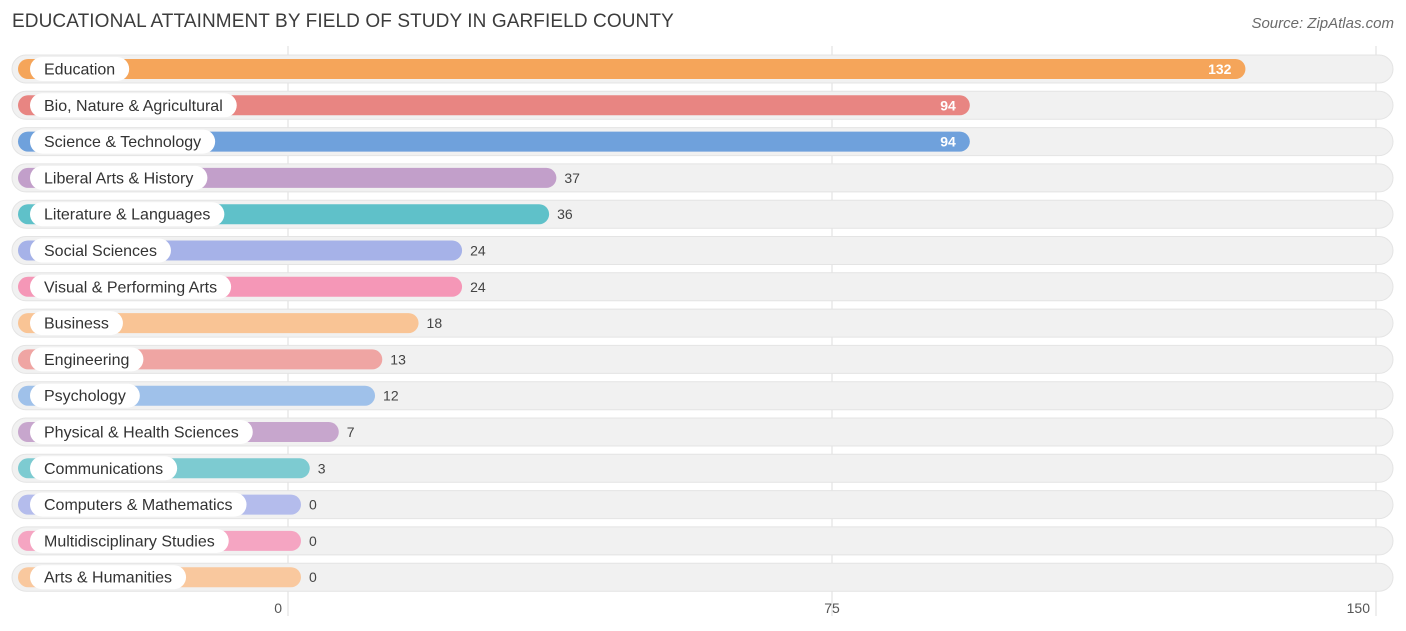 This screenshot has height=631, width=1406. I want to click on bar-row: Visual & Performing Arts 24, so click(702, 287).